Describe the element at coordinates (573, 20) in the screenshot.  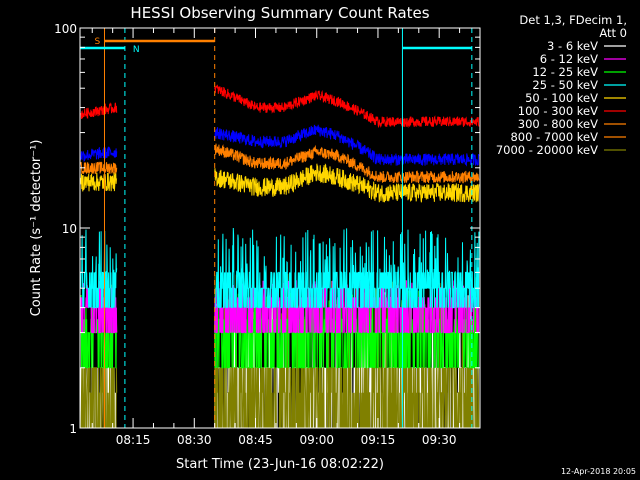
I see `legend-header-line-1: Det 1,3, FDecim 1,` at that location.